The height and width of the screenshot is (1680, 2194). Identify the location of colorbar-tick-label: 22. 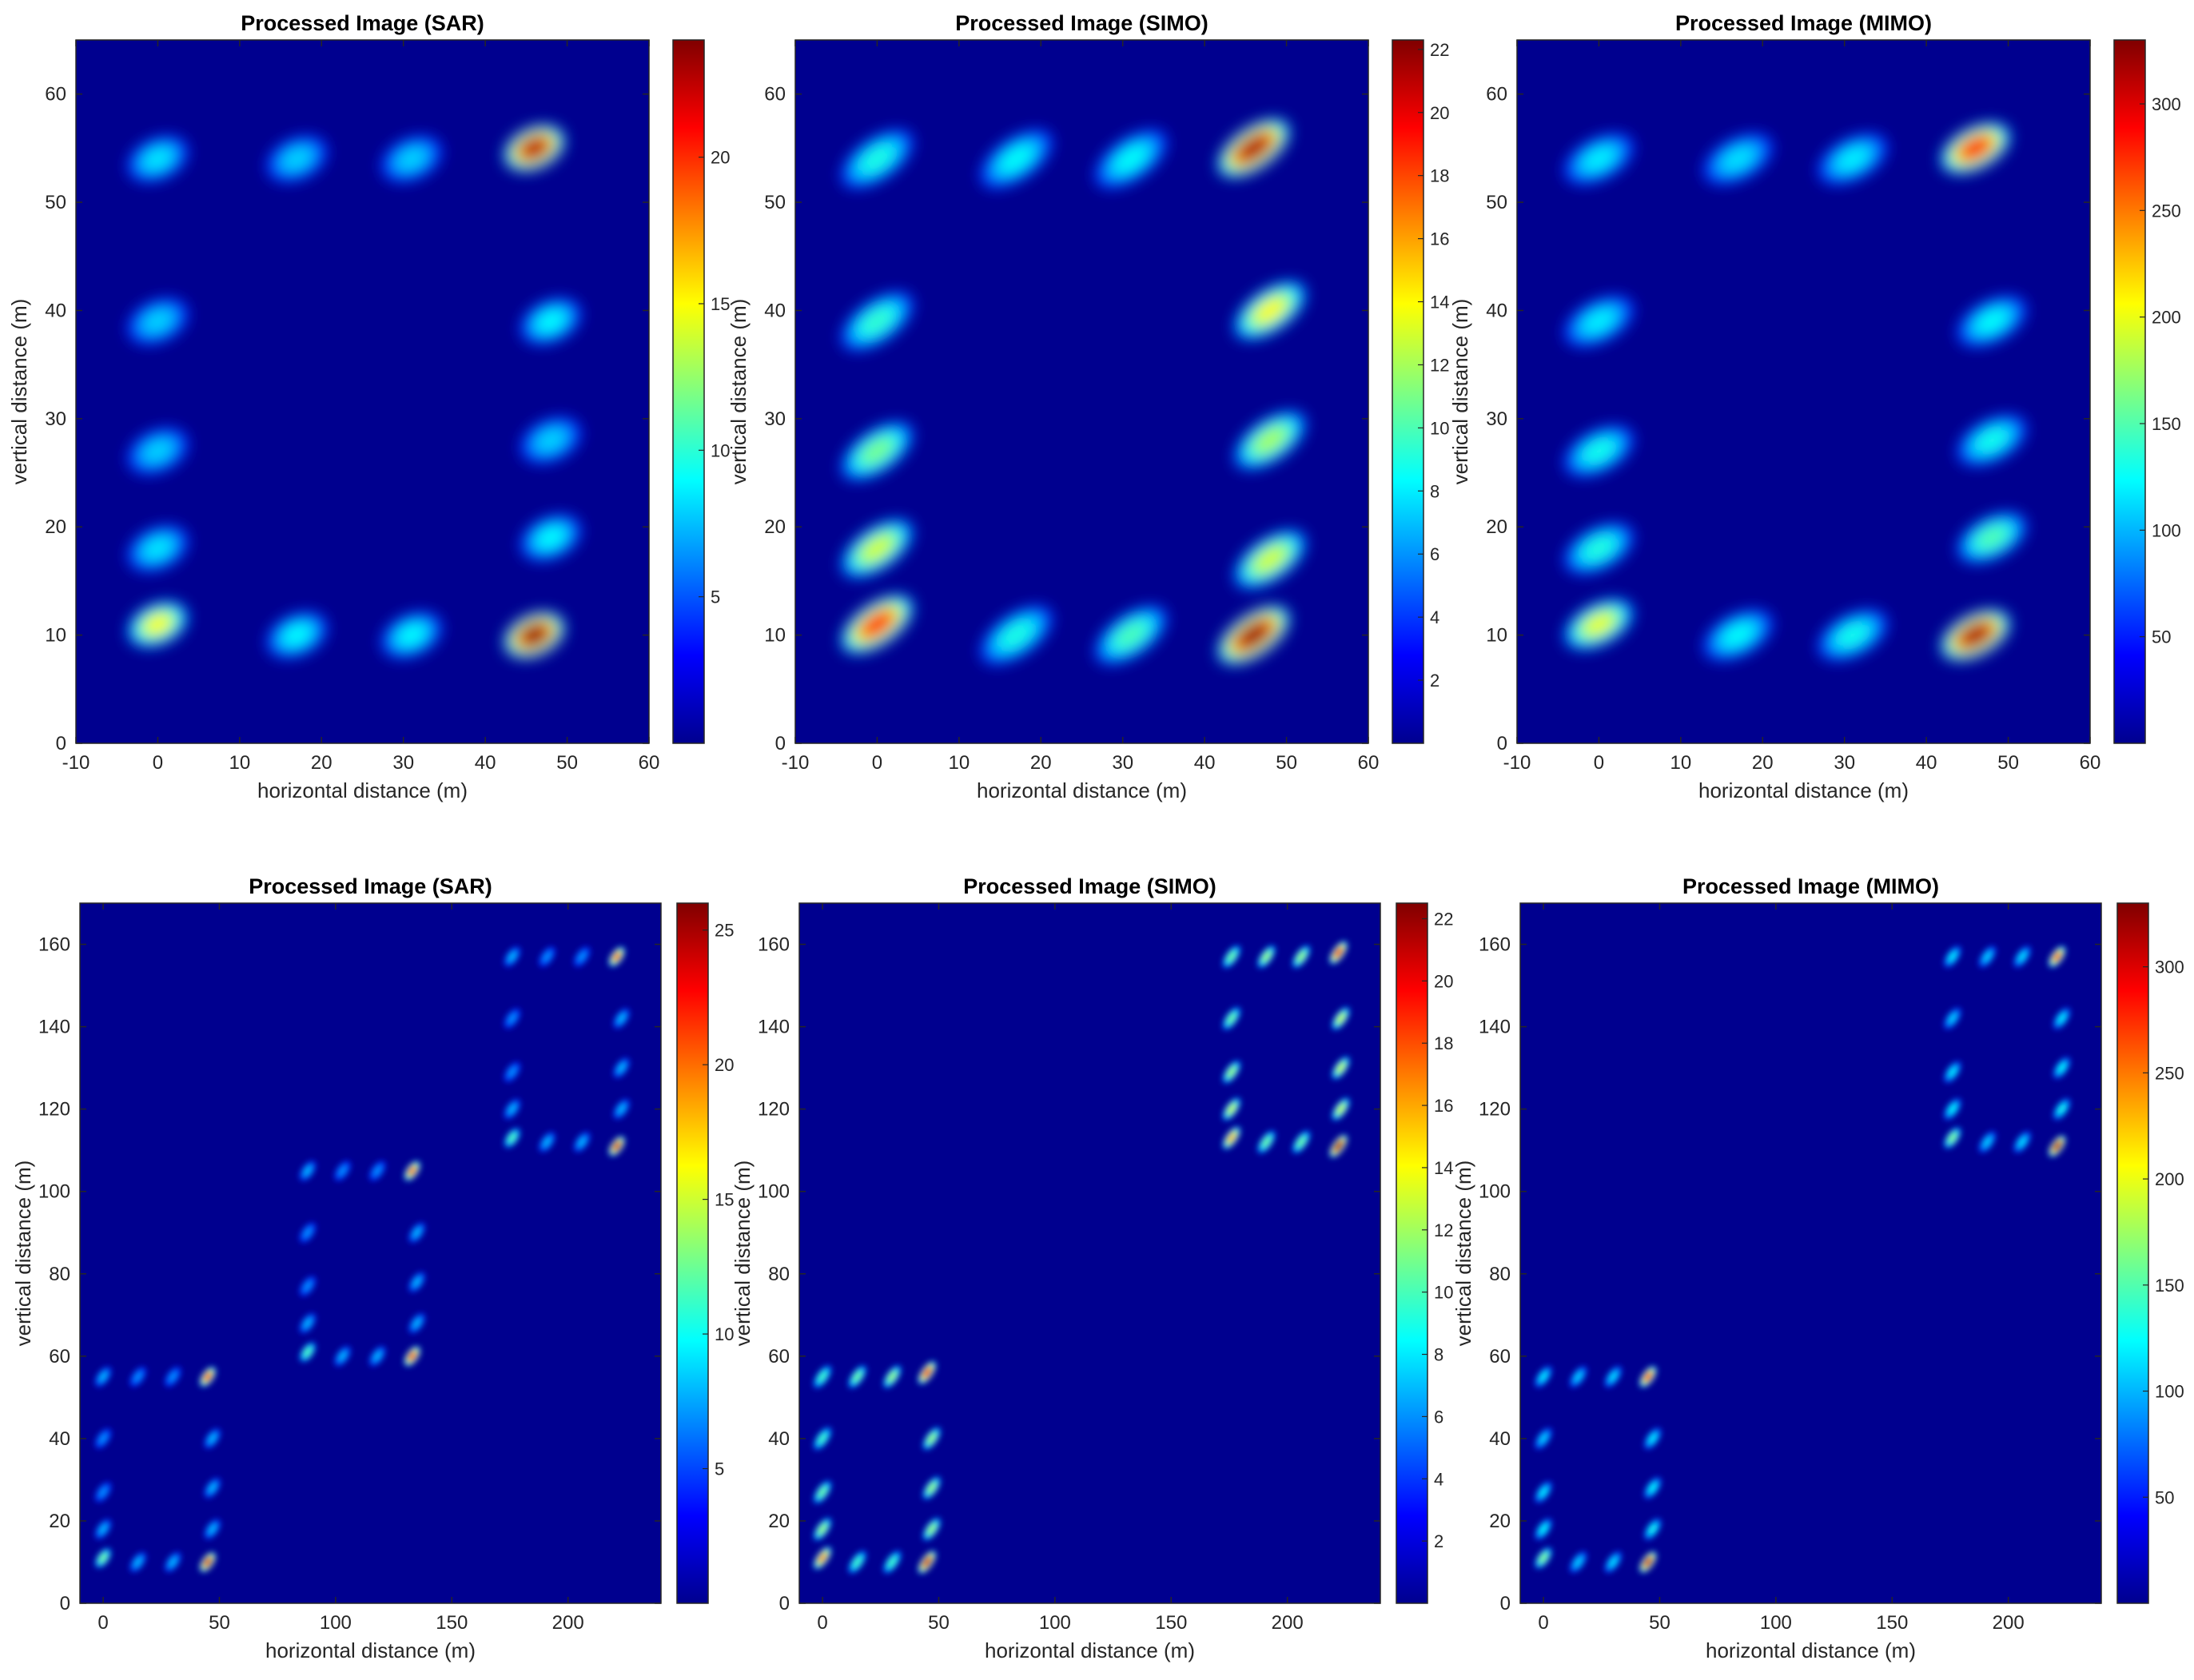
(1440, 50).